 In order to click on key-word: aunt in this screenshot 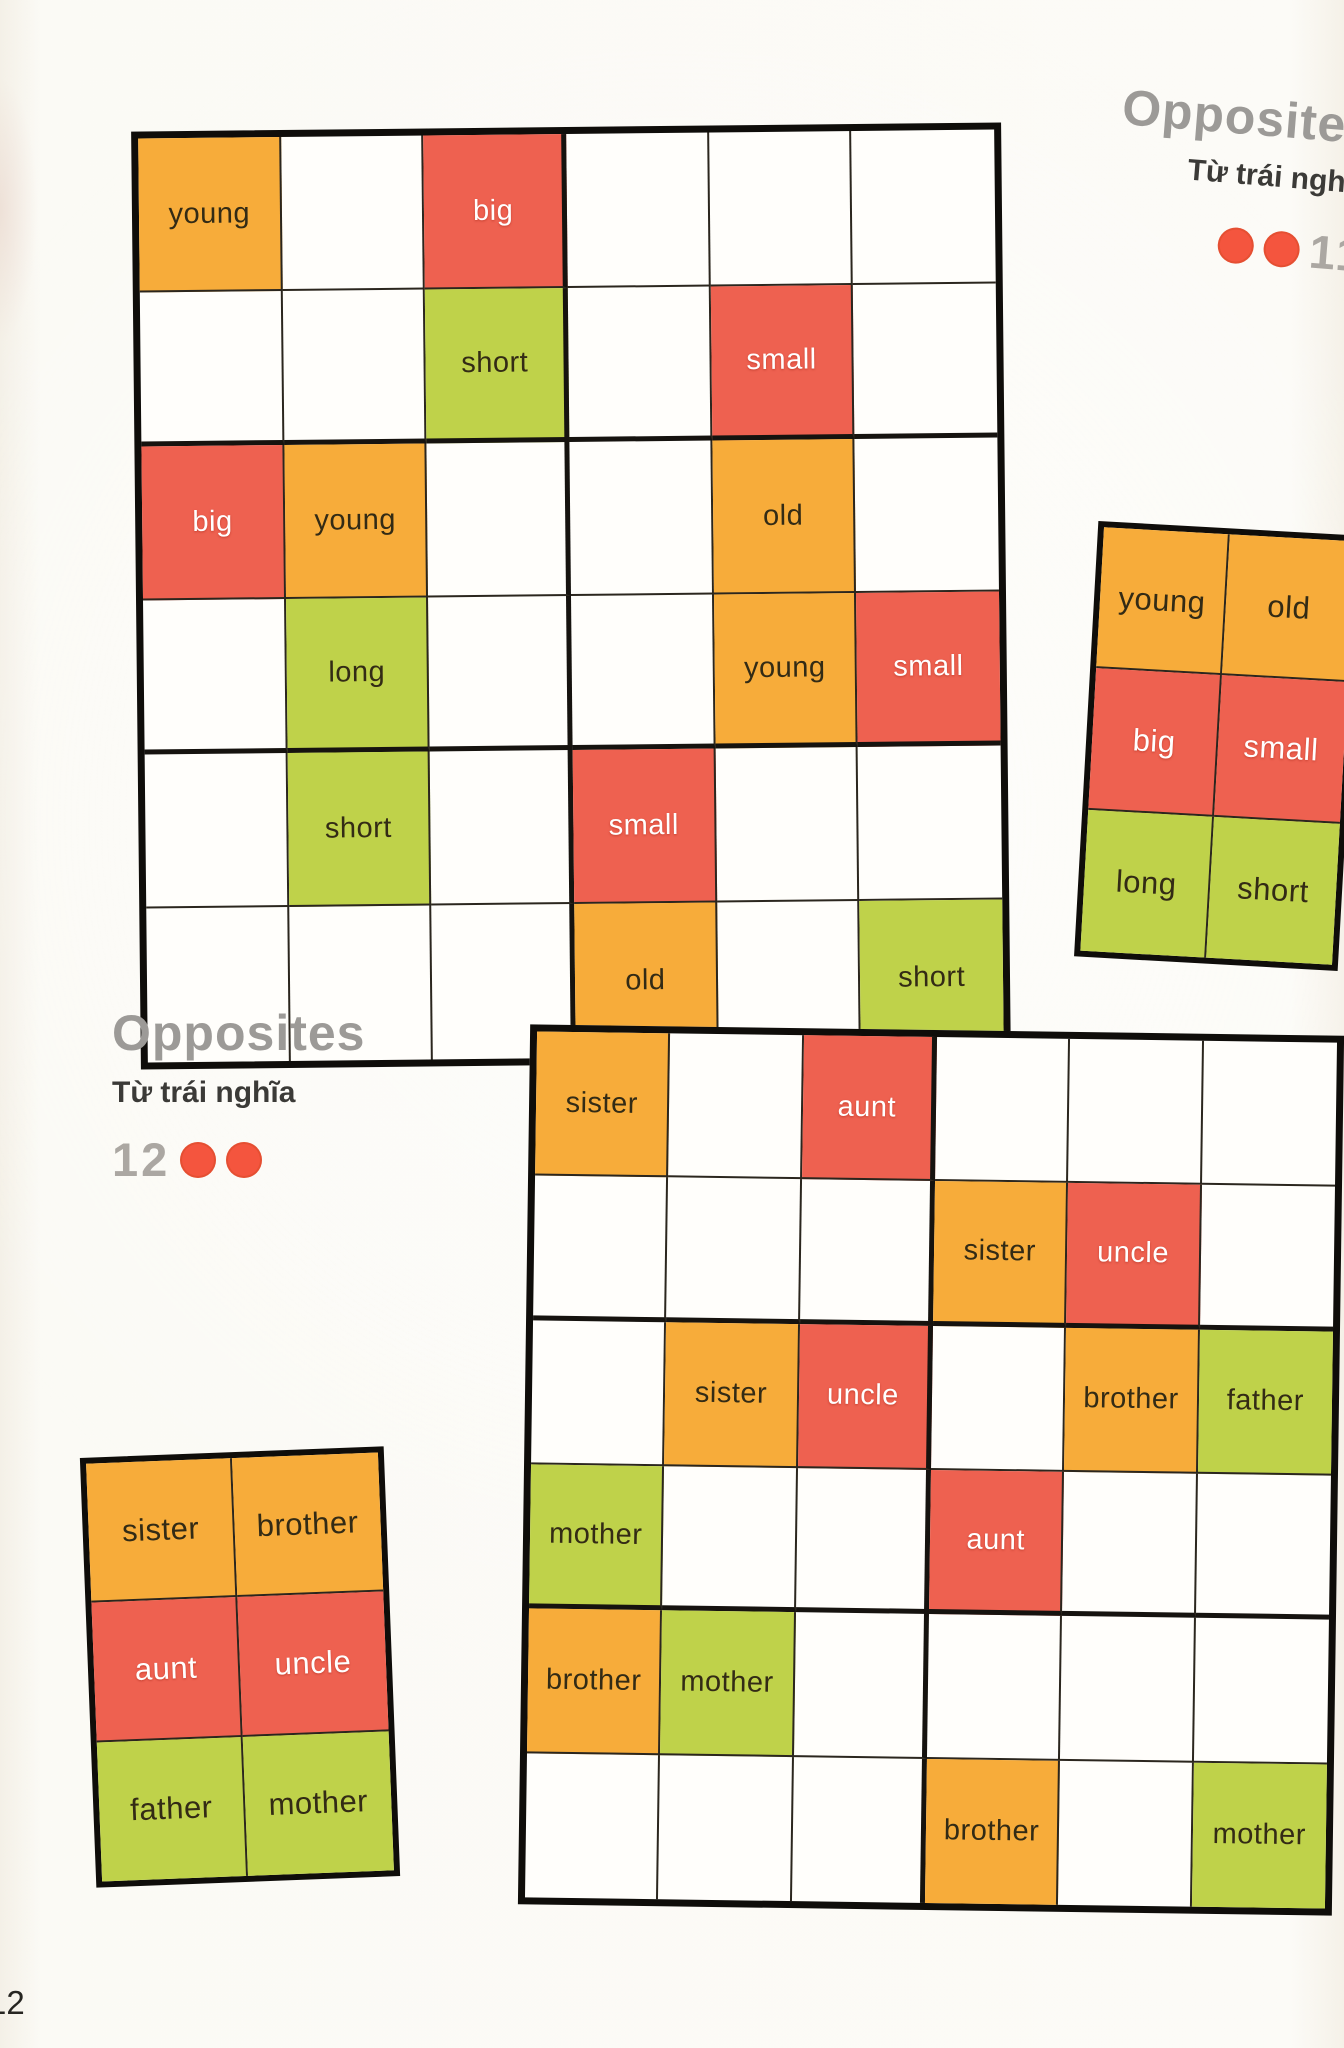, I will do `click(166, 1668)`.